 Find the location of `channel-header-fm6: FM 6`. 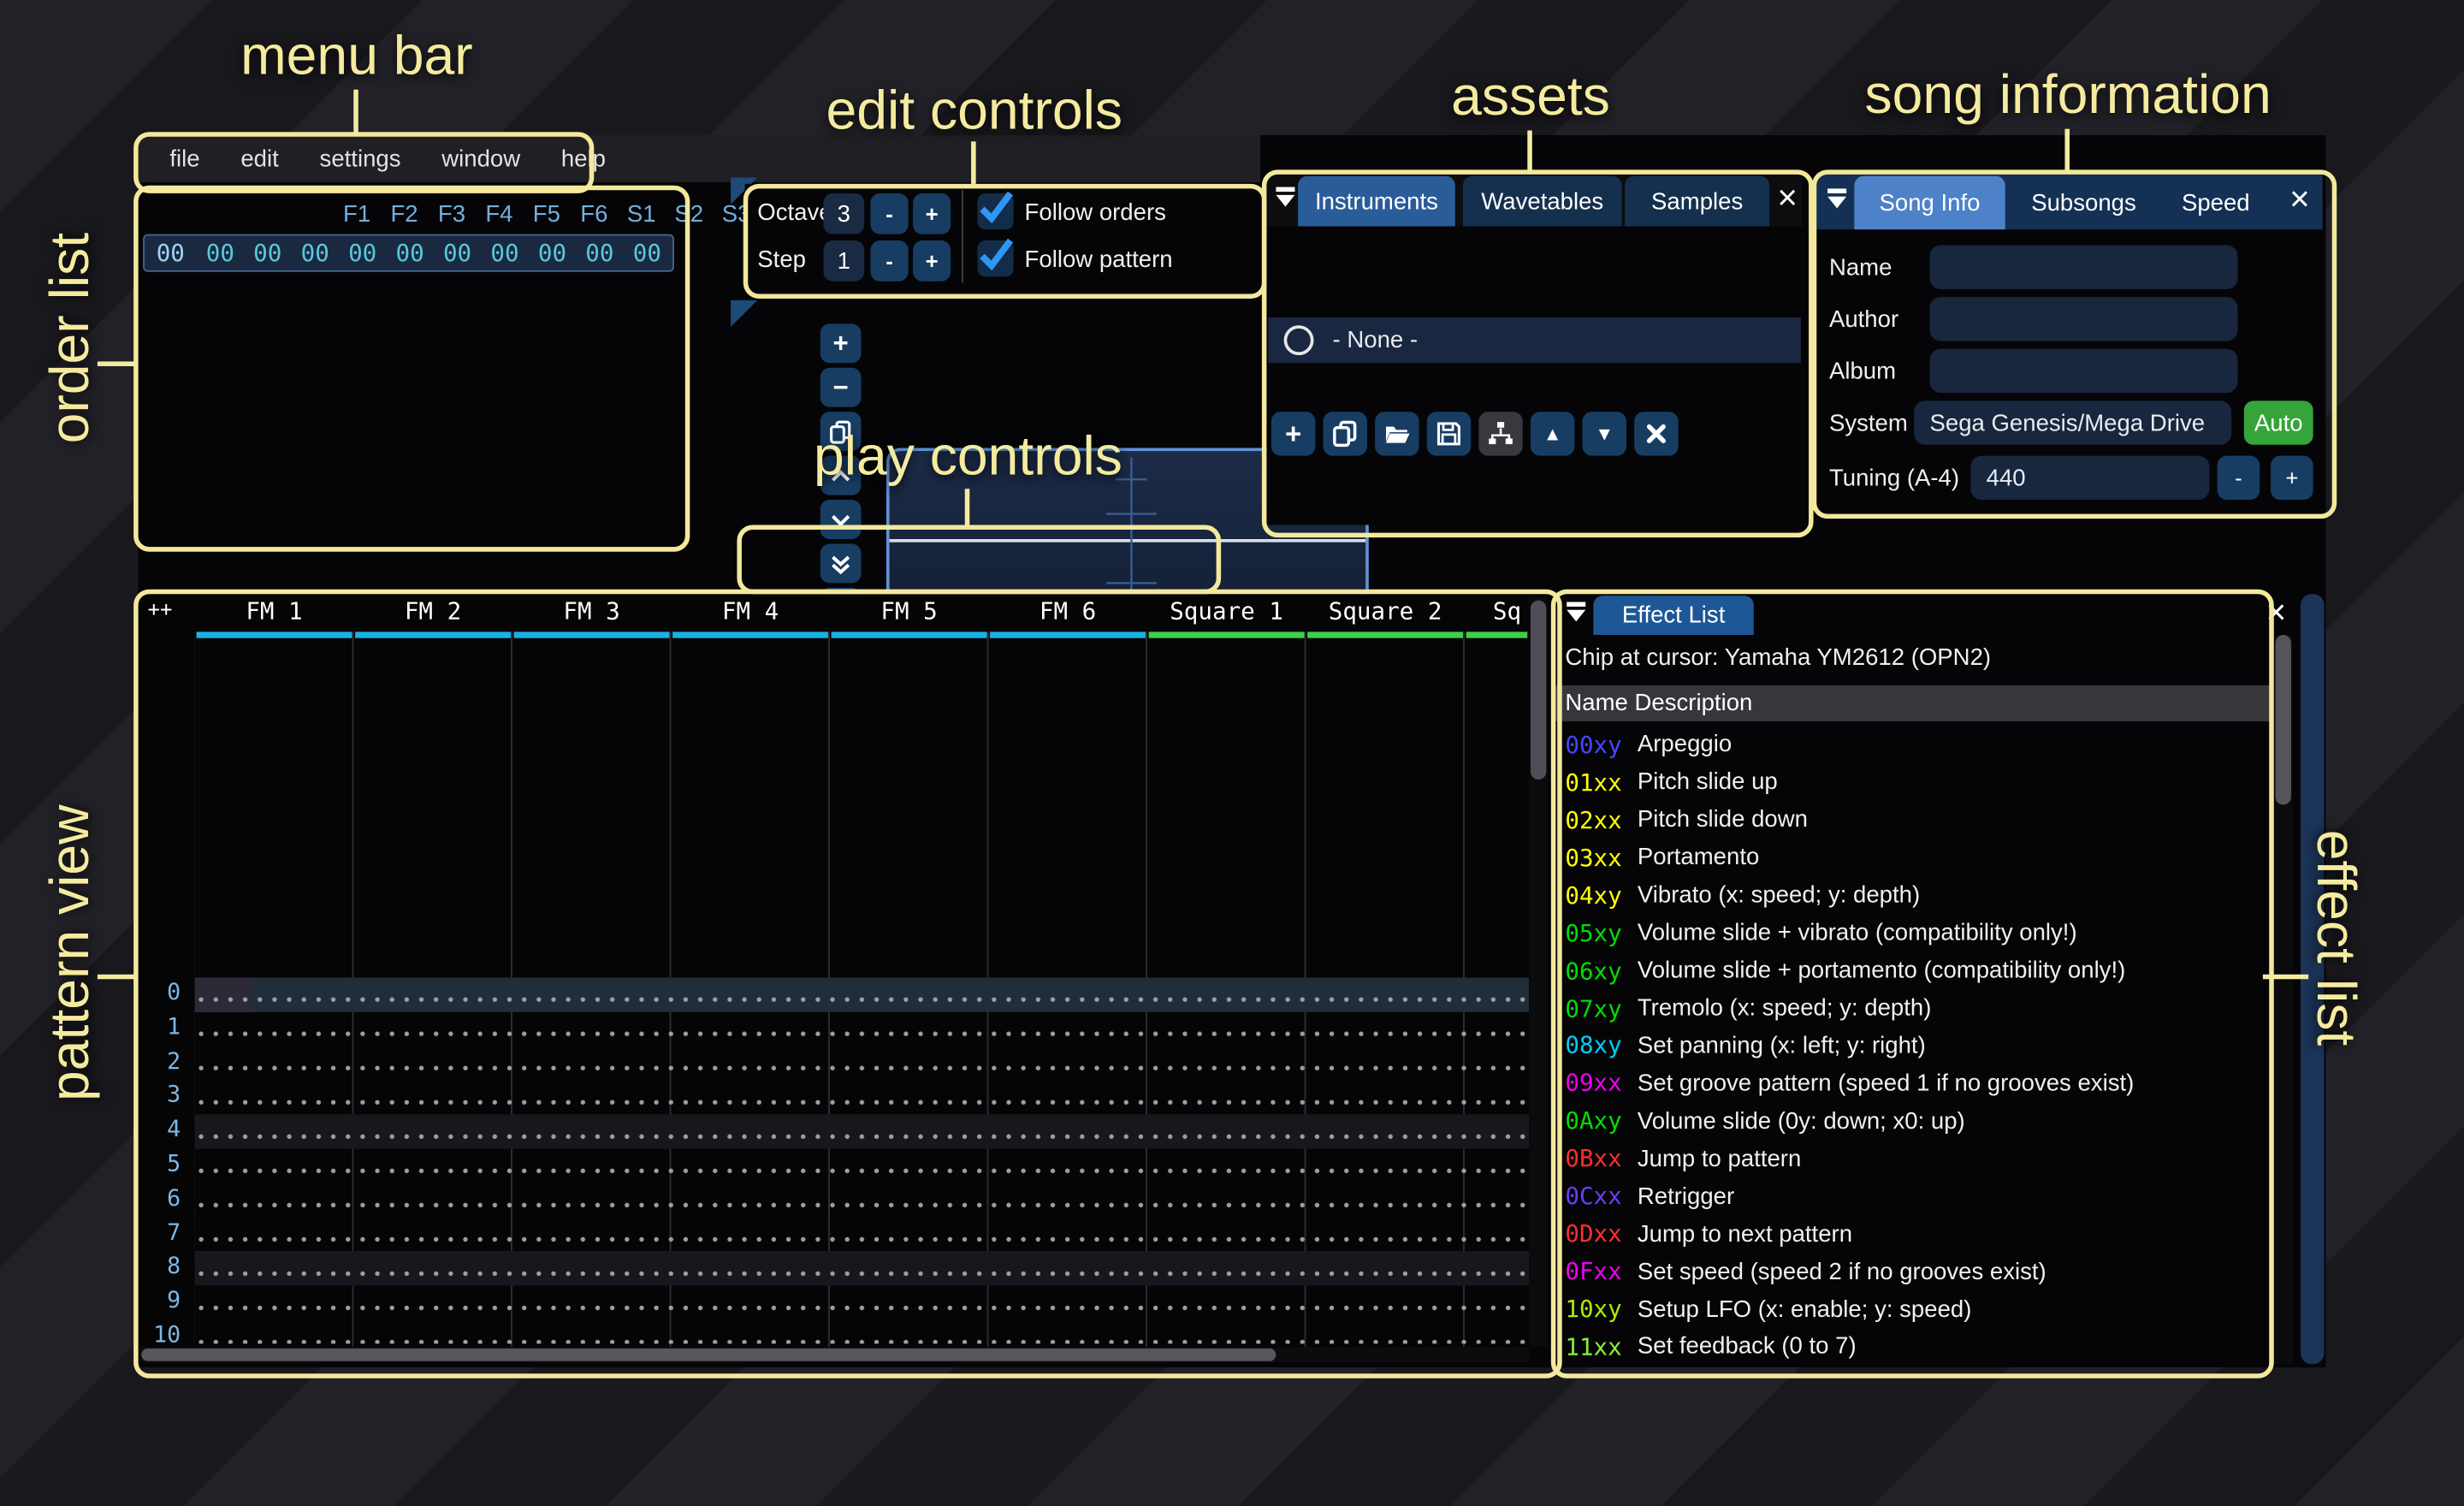

channel-header-fm6: FM 6 is located at coordinates (1068, 611).